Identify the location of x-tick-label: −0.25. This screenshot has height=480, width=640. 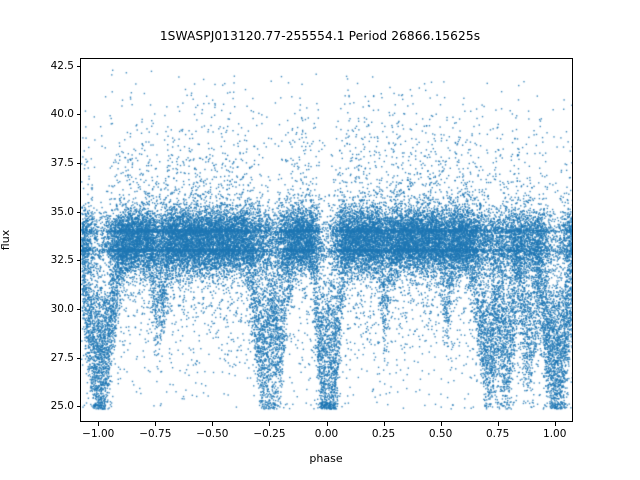
(269, 434).